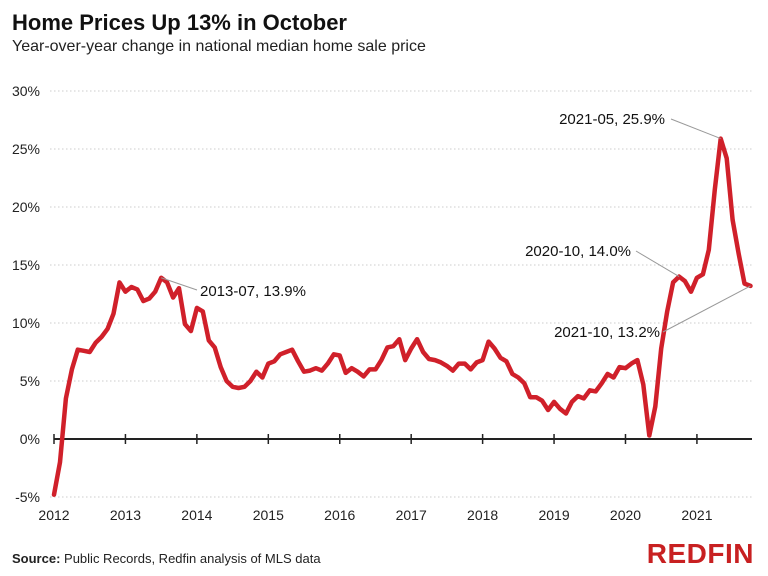 The height and width of the screenshot is (576, 768). What do you see at coordinates (27, 497) in the screenshot?
I see `y-tick-label: -5%` at bounding box center [27, 497].